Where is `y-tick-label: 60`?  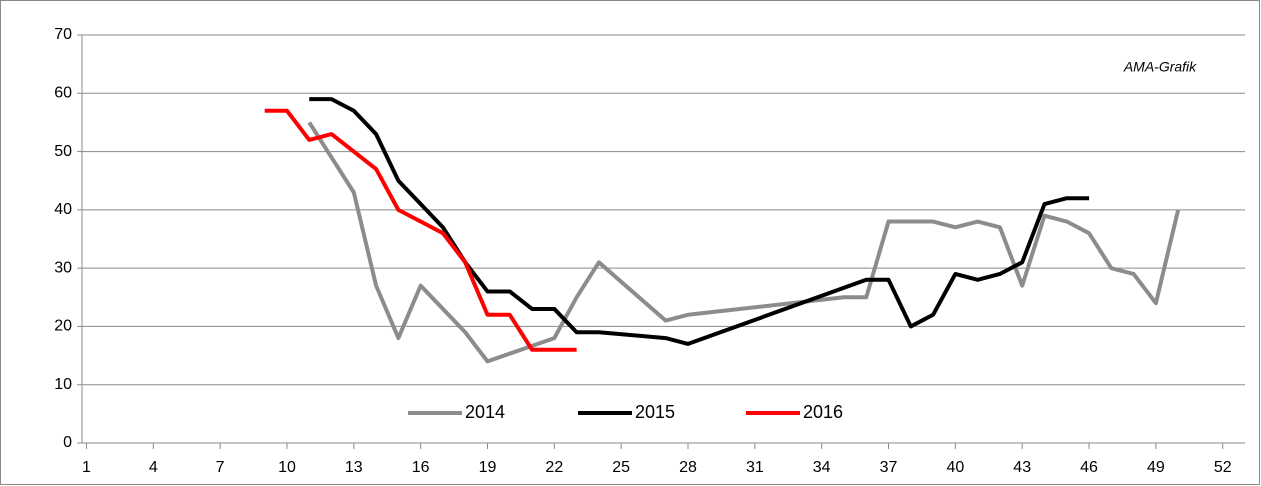 y-tick-label: 60 is located at coordinates (63, 93).